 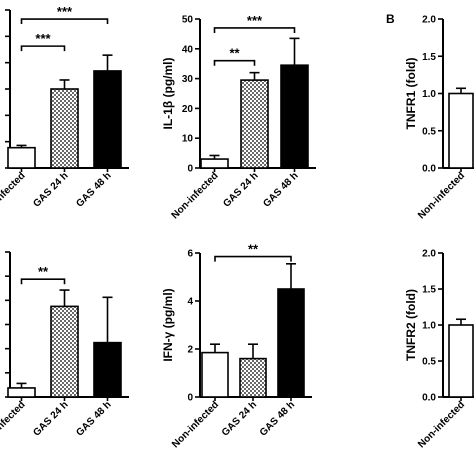 What do you see at coordinates (439, 349) in the screenshot?
I see `chart-bottom-right: 0.0 0.5 1.0 1.5 2.0 TNFR2 (fold) Non-infected` at bounding box center [439, 349].